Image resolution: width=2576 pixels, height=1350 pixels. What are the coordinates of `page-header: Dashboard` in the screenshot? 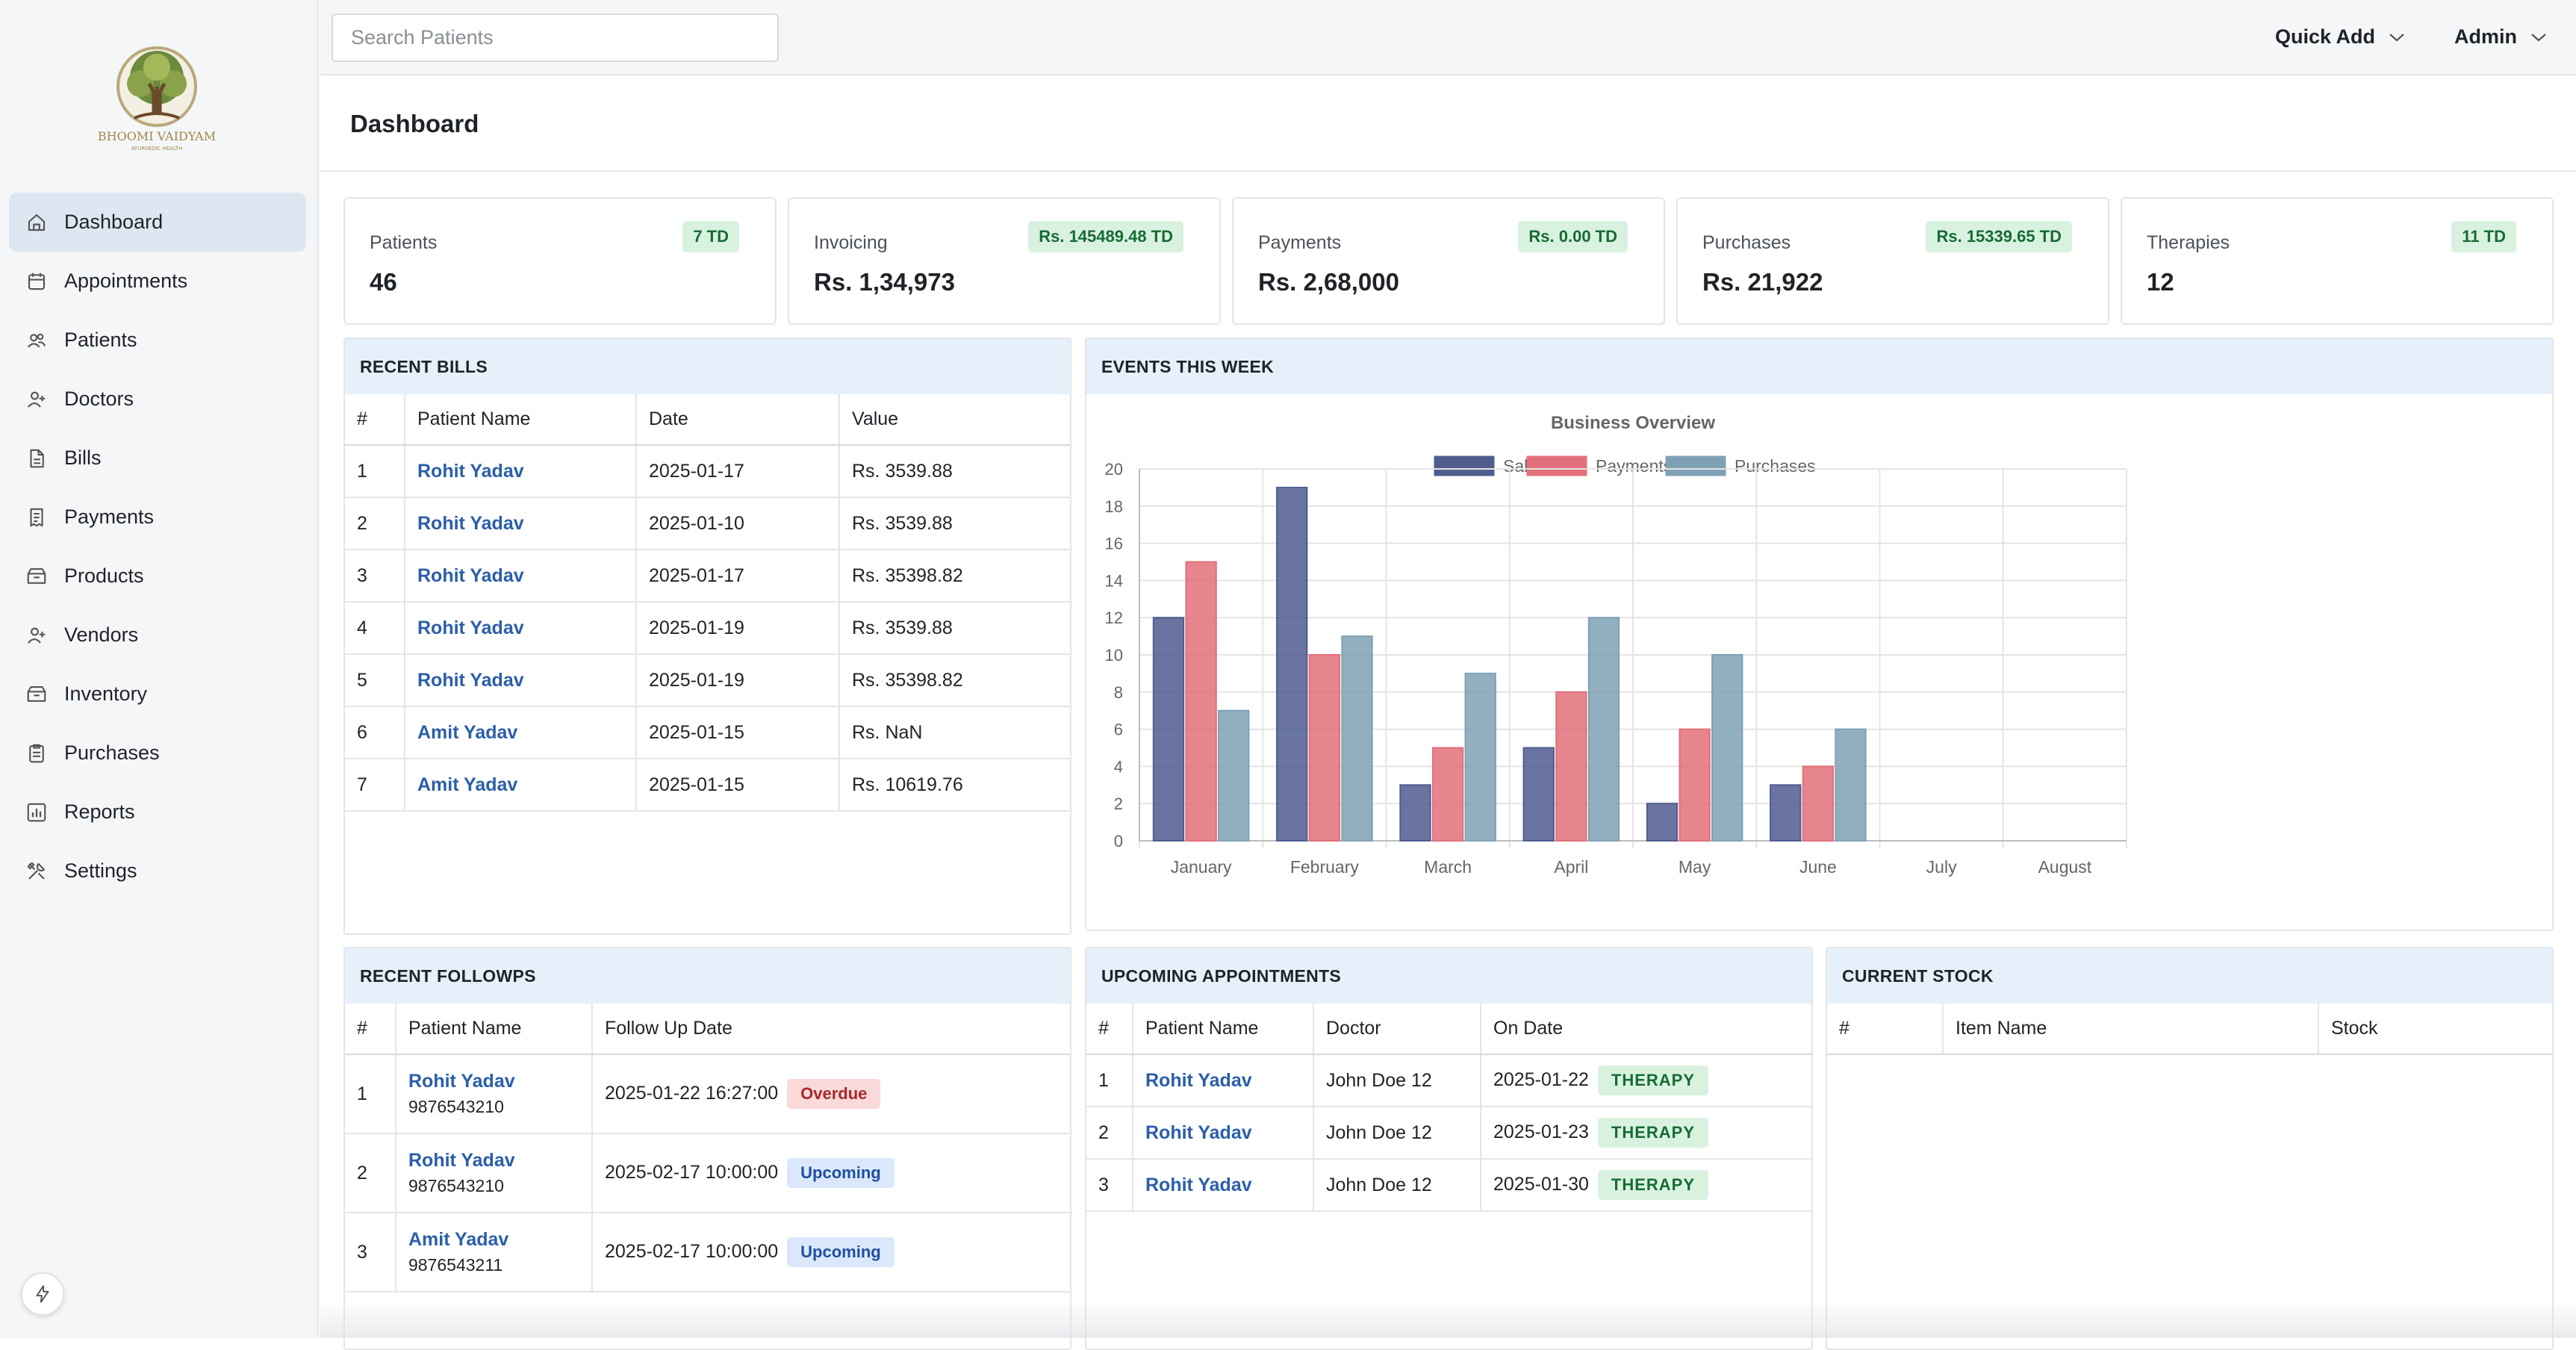 It's located at (1448, 123).